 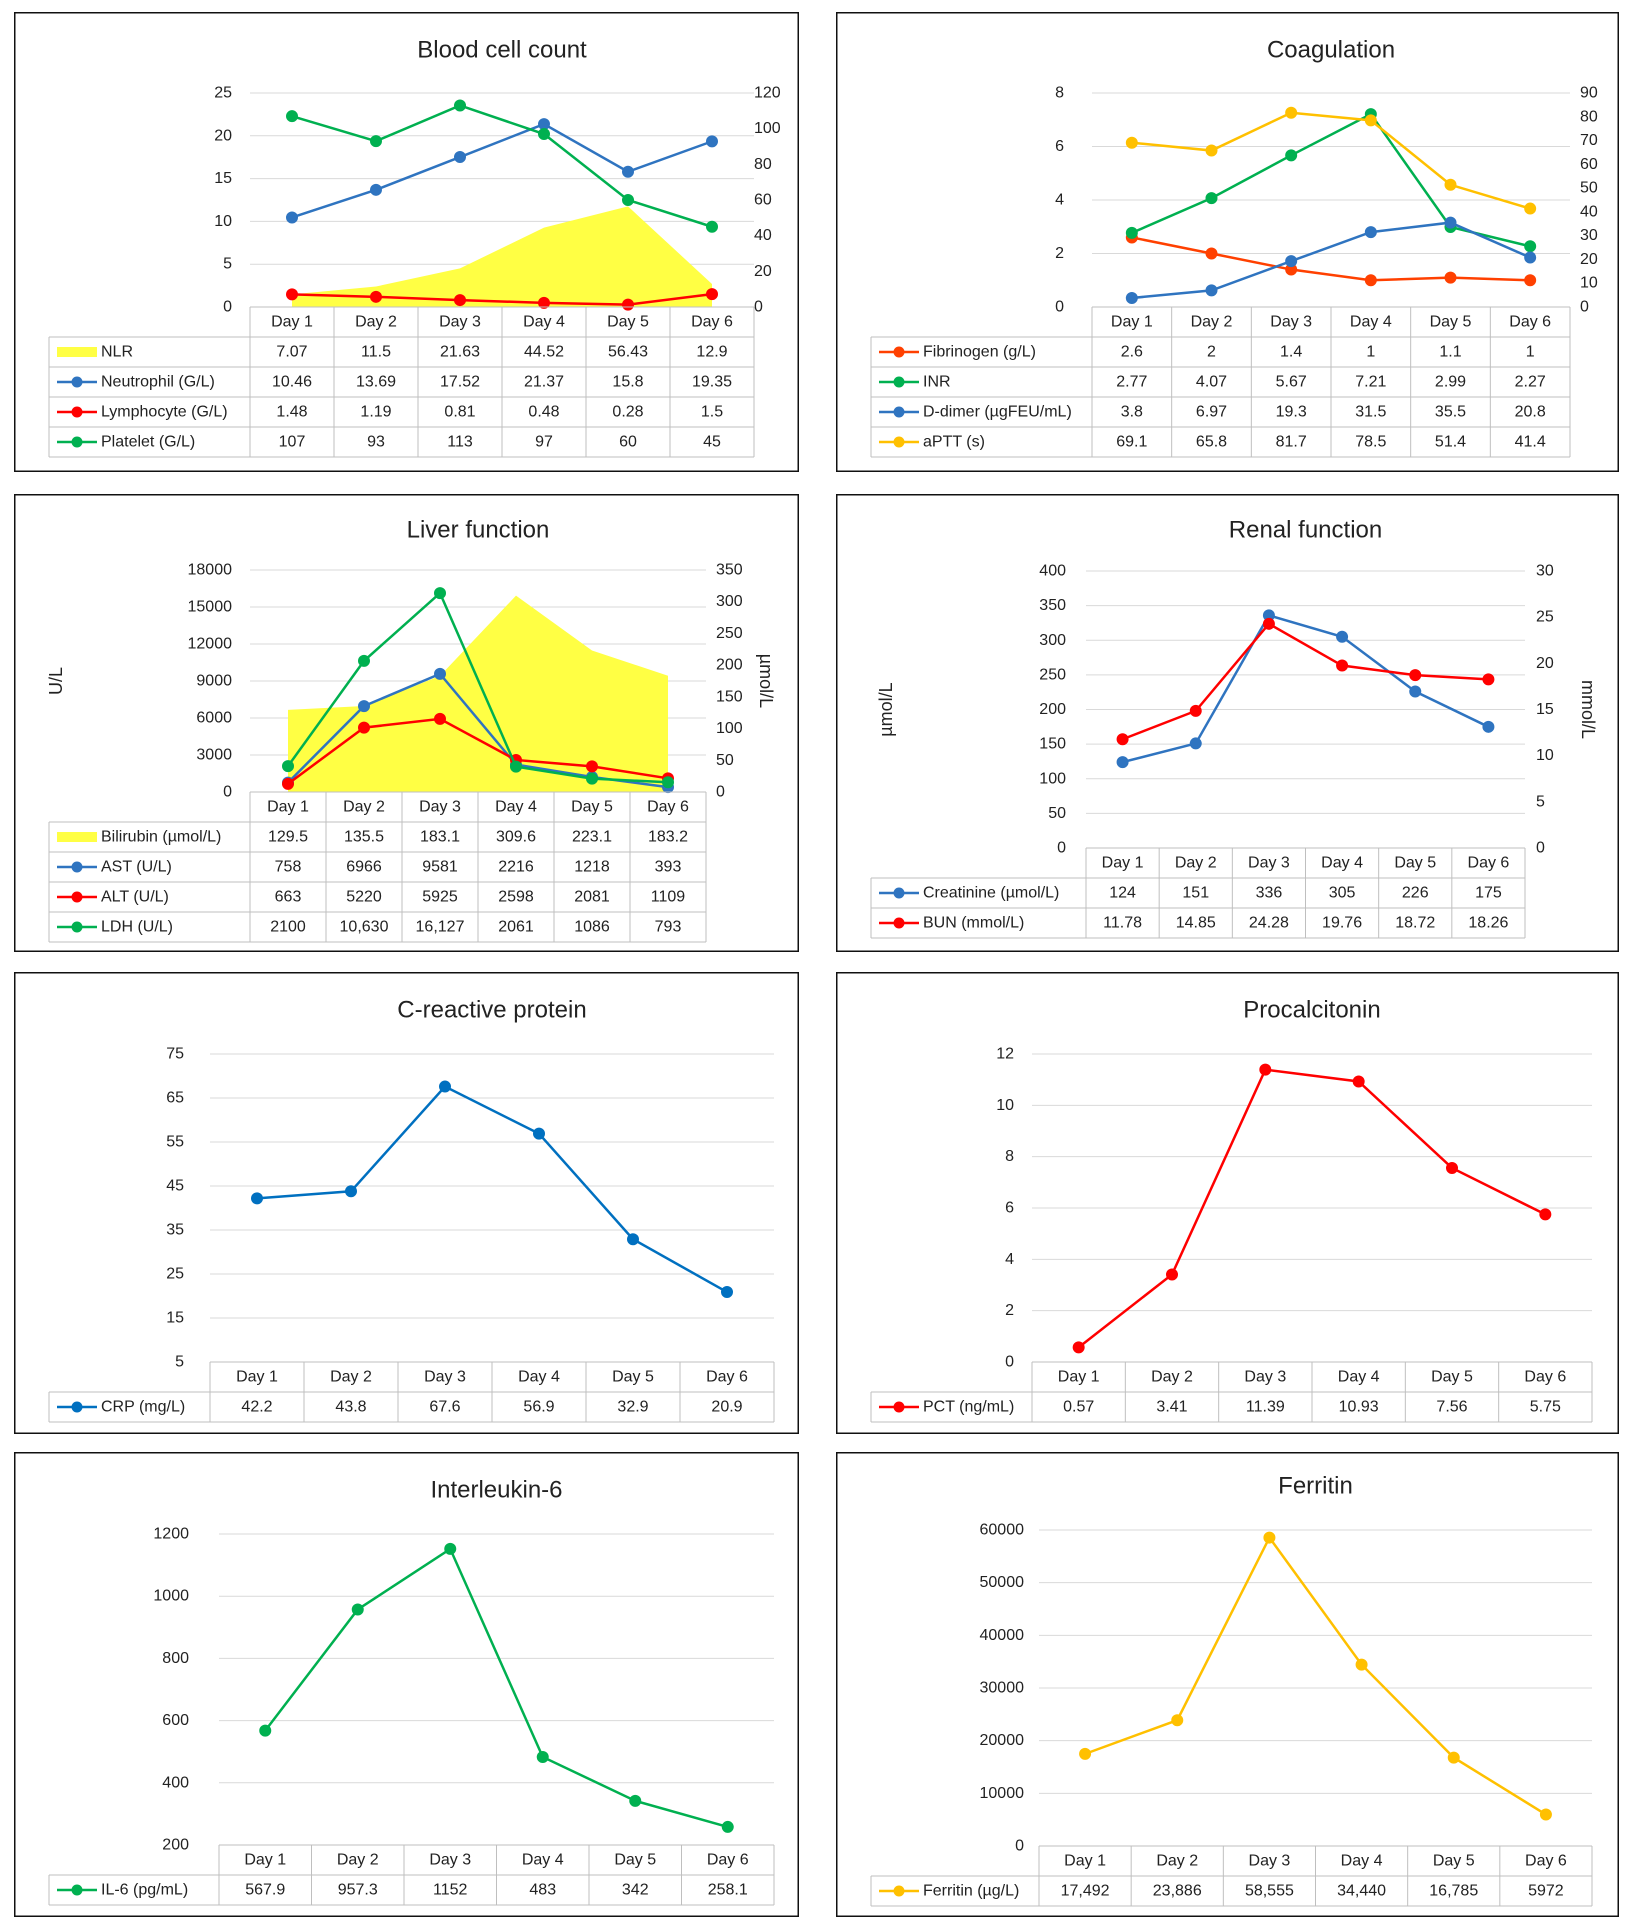 What do you see at coordinates (175, 1142) in the screenshot?
I see `crp-y-tick: 55` at bounding box center [175, 1142].